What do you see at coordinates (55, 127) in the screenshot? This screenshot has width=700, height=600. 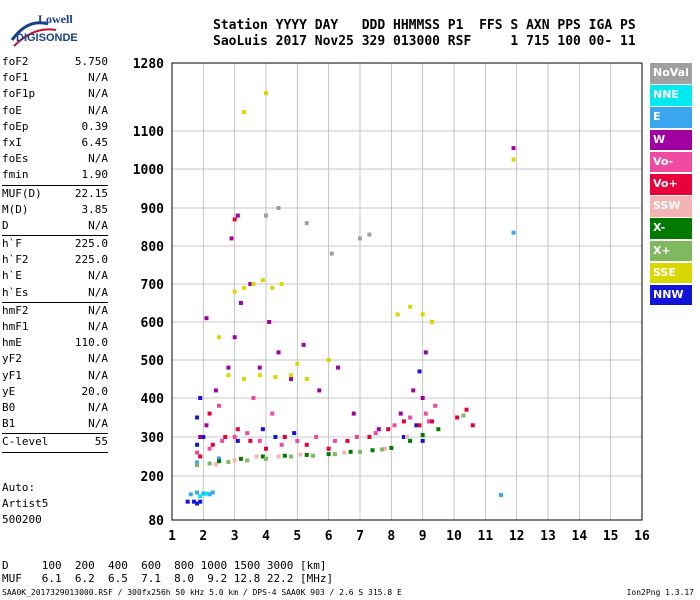 I see `parameter-row: foEp 0.39` at bounding box center [55, 127].